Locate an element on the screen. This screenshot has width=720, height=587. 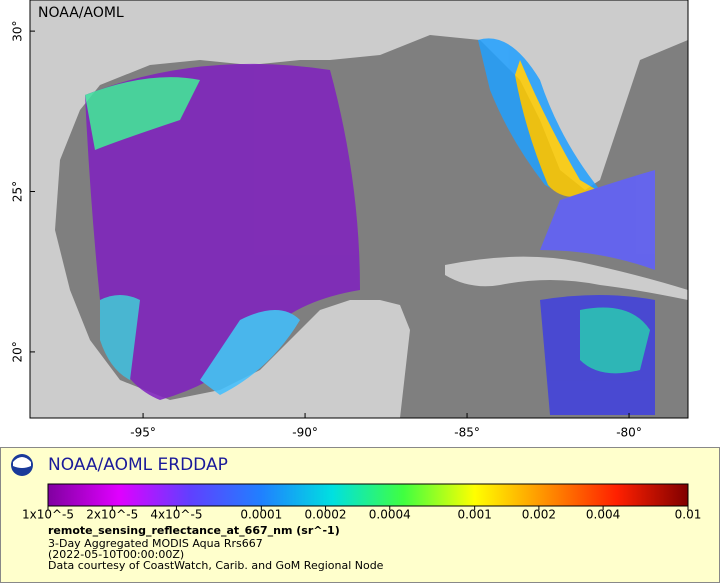
y-tick-label: 25° is located at coordinates (18, 191).